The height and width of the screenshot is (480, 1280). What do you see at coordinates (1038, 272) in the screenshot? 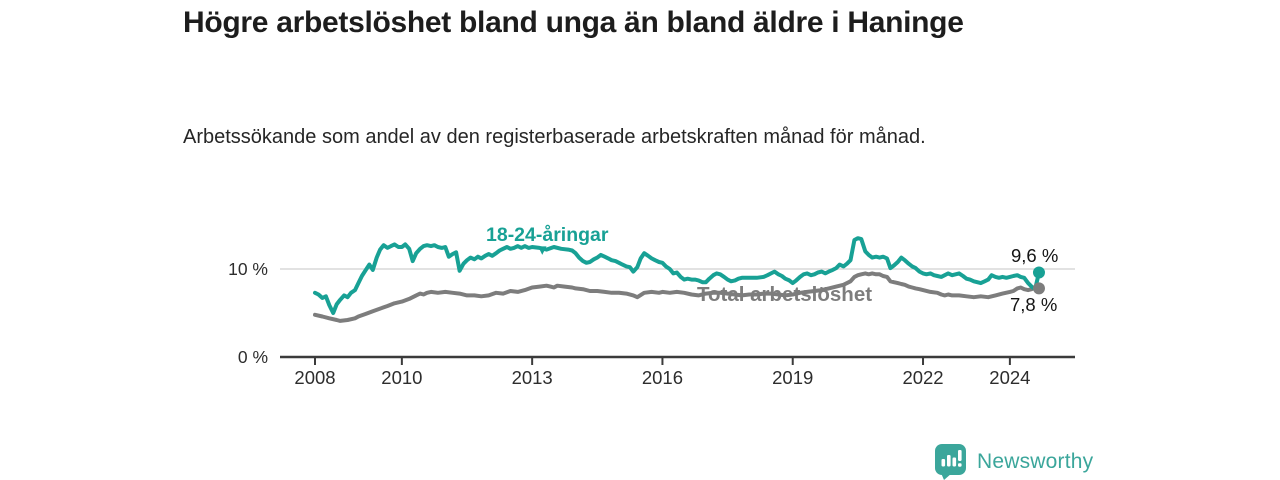
I see `end-dot-young` at bounding box center [1038, 272].